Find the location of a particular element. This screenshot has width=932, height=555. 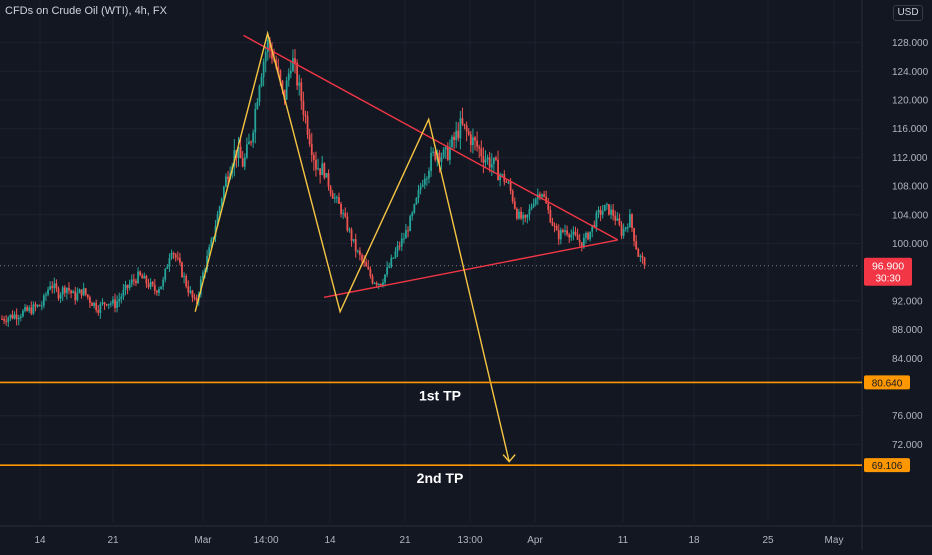

triangle-lower-trendline is located at coordinates (470, 268).